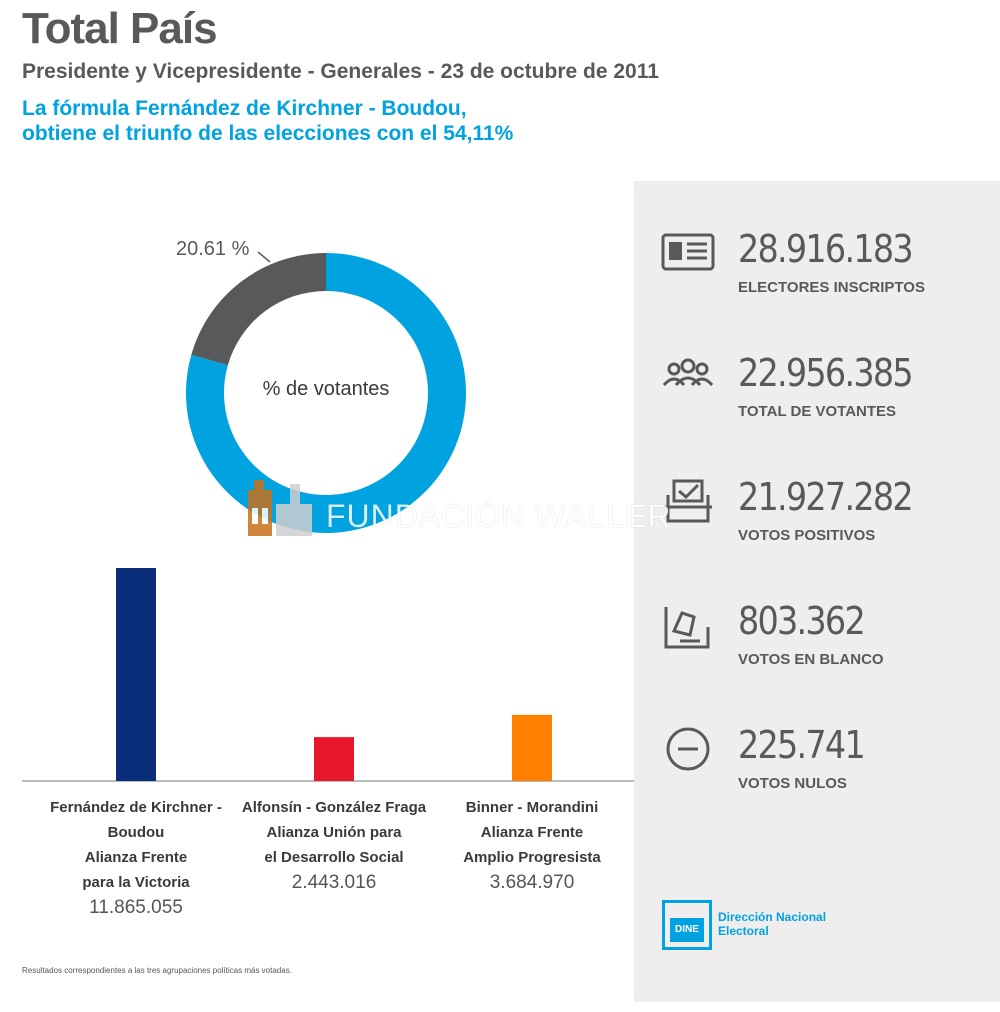 This screenshot has height=1012, width=1000. I want to click on stat-value: 21.927.282, so click(826, 497).